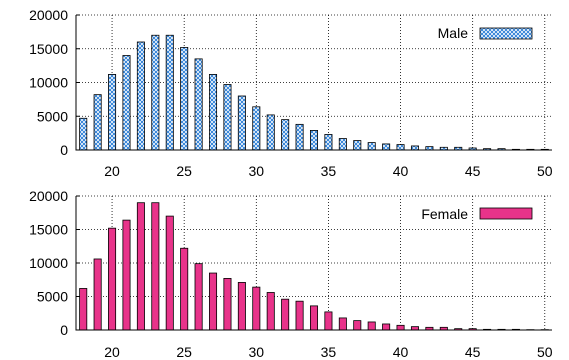  Describe the element at coordinates (444, 214) in the screenshot. I see `legend-label: Female` at that location.